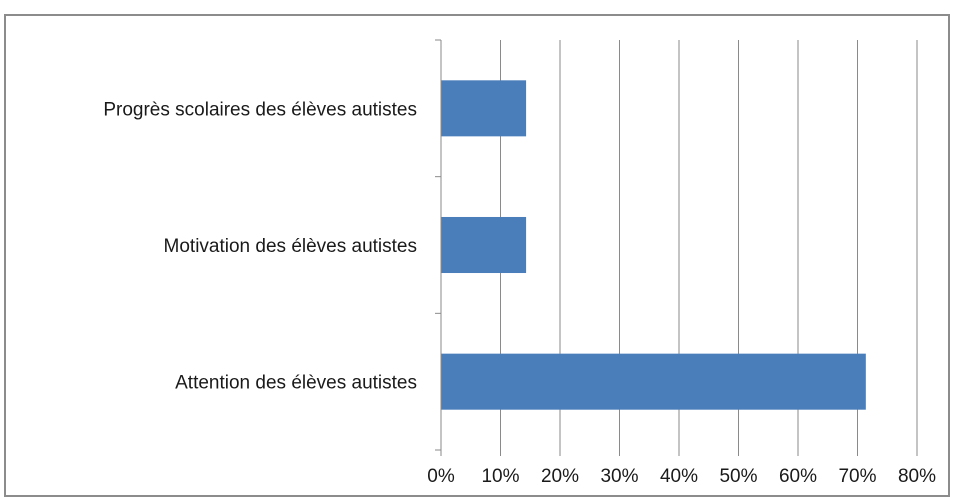 The width and height of the screenshot is (958, 500). What do you see at coordinates (679, 476) in the screenshot?
I see `x-tick-label: 40%` at bounding box center [679, 476].